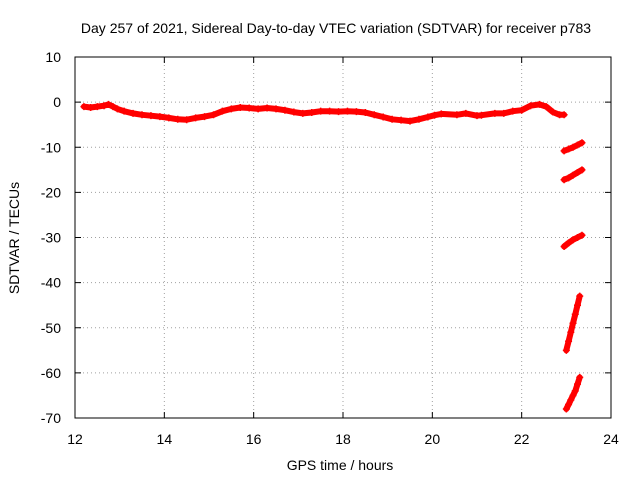  Describe the element at coordinates (53, 57) in the screenshot. I see `y-tick-label: 10` at that location.